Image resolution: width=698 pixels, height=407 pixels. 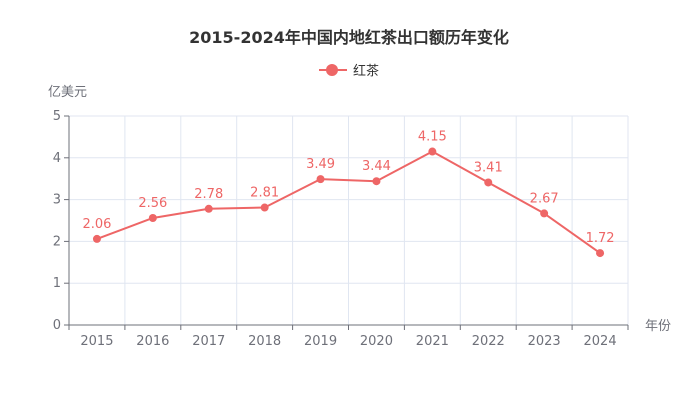 What do you see at coordinates (320, 164) in the screenshot?
I see `data-label: 3.49` at bounding box center [320, 164].